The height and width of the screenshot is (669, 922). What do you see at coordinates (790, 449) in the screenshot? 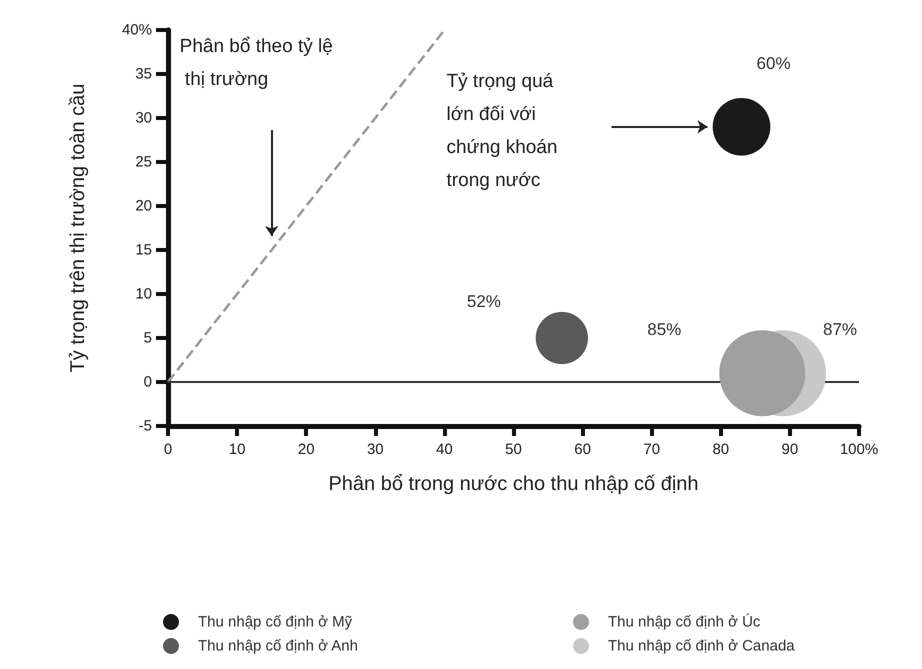
I see `x-tick-label: 90` at bounding box center [790, 449].